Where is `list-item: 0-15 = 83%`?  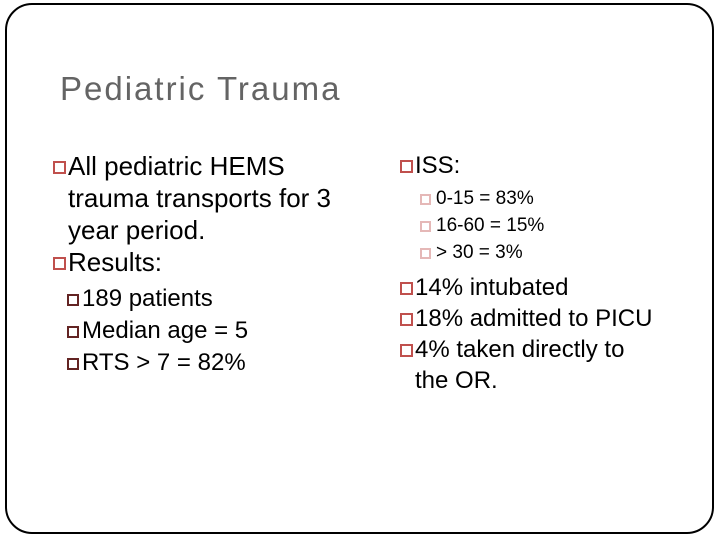
list-item: 0-15 = 83% is located at coordinates (544, 198).